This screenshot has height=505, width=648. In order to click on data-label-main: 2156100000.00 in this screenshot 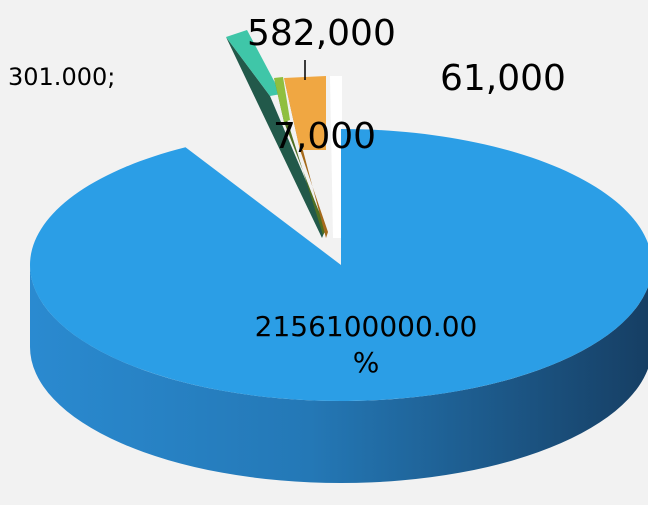, I will do `click(366, 326)`.